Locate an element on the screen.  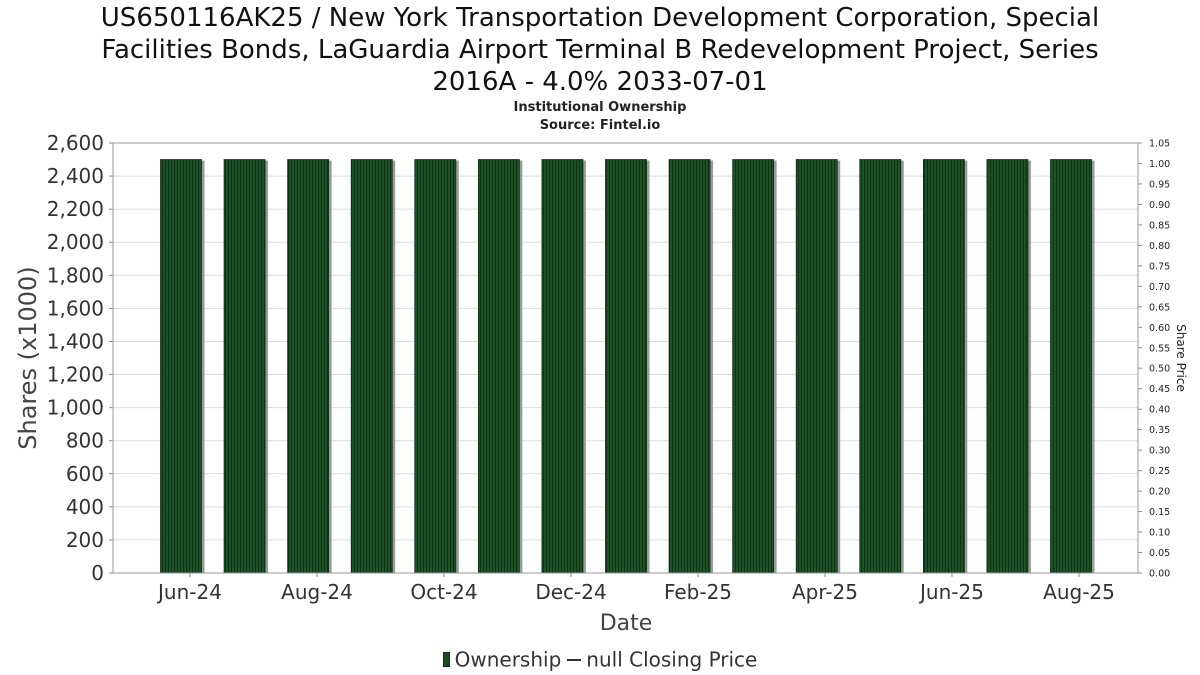
y-tick-label: 0 is located at coordinates (97, 573).